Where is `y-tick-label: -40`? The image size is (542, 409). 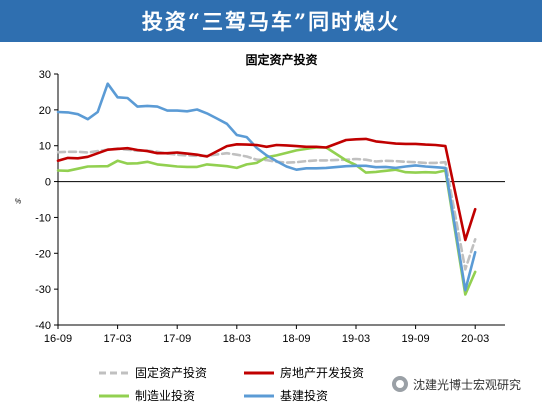
y-tick-label: -40 is located at coordinates (43, 326).